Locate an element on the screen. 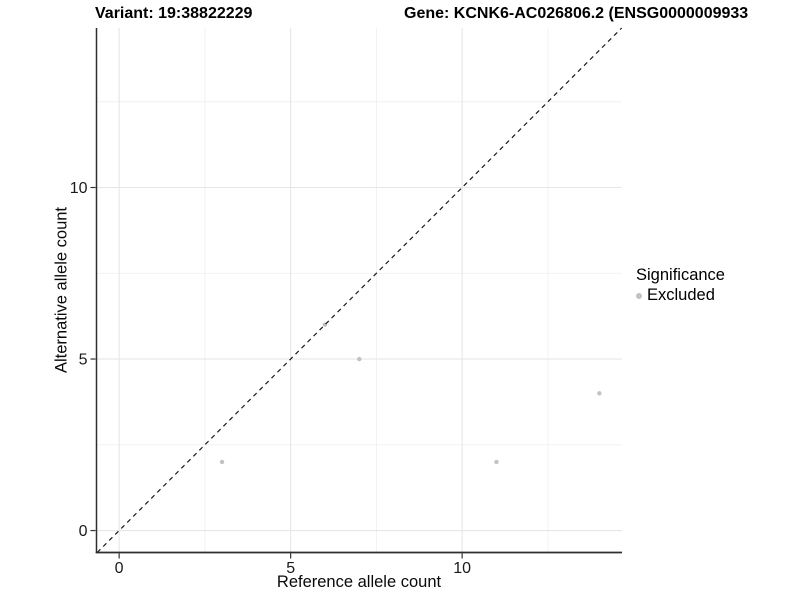 The image size is (800, 600). plot-title-gene: Gene: KCNK6-AC026806.2 (ENSG0000009933 is located at coordinates (576, 13).